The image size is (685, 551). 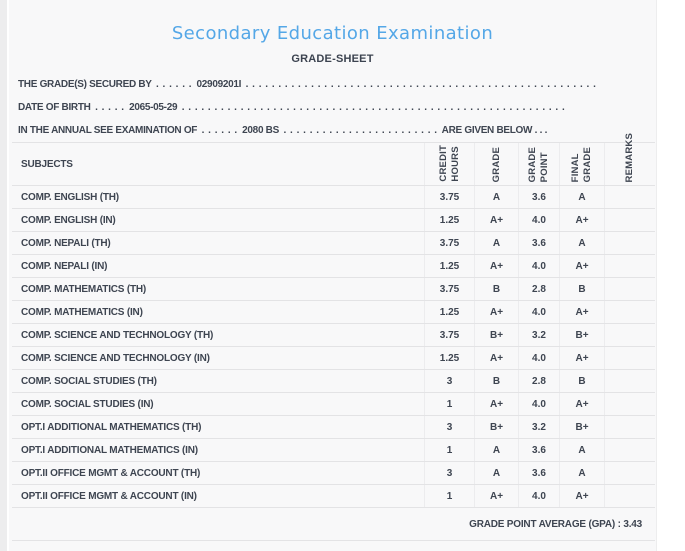 I want to click on table-row: COMP. NEPALI (TH) 3.75 A 3.6 A, so click(x=333, y=243).